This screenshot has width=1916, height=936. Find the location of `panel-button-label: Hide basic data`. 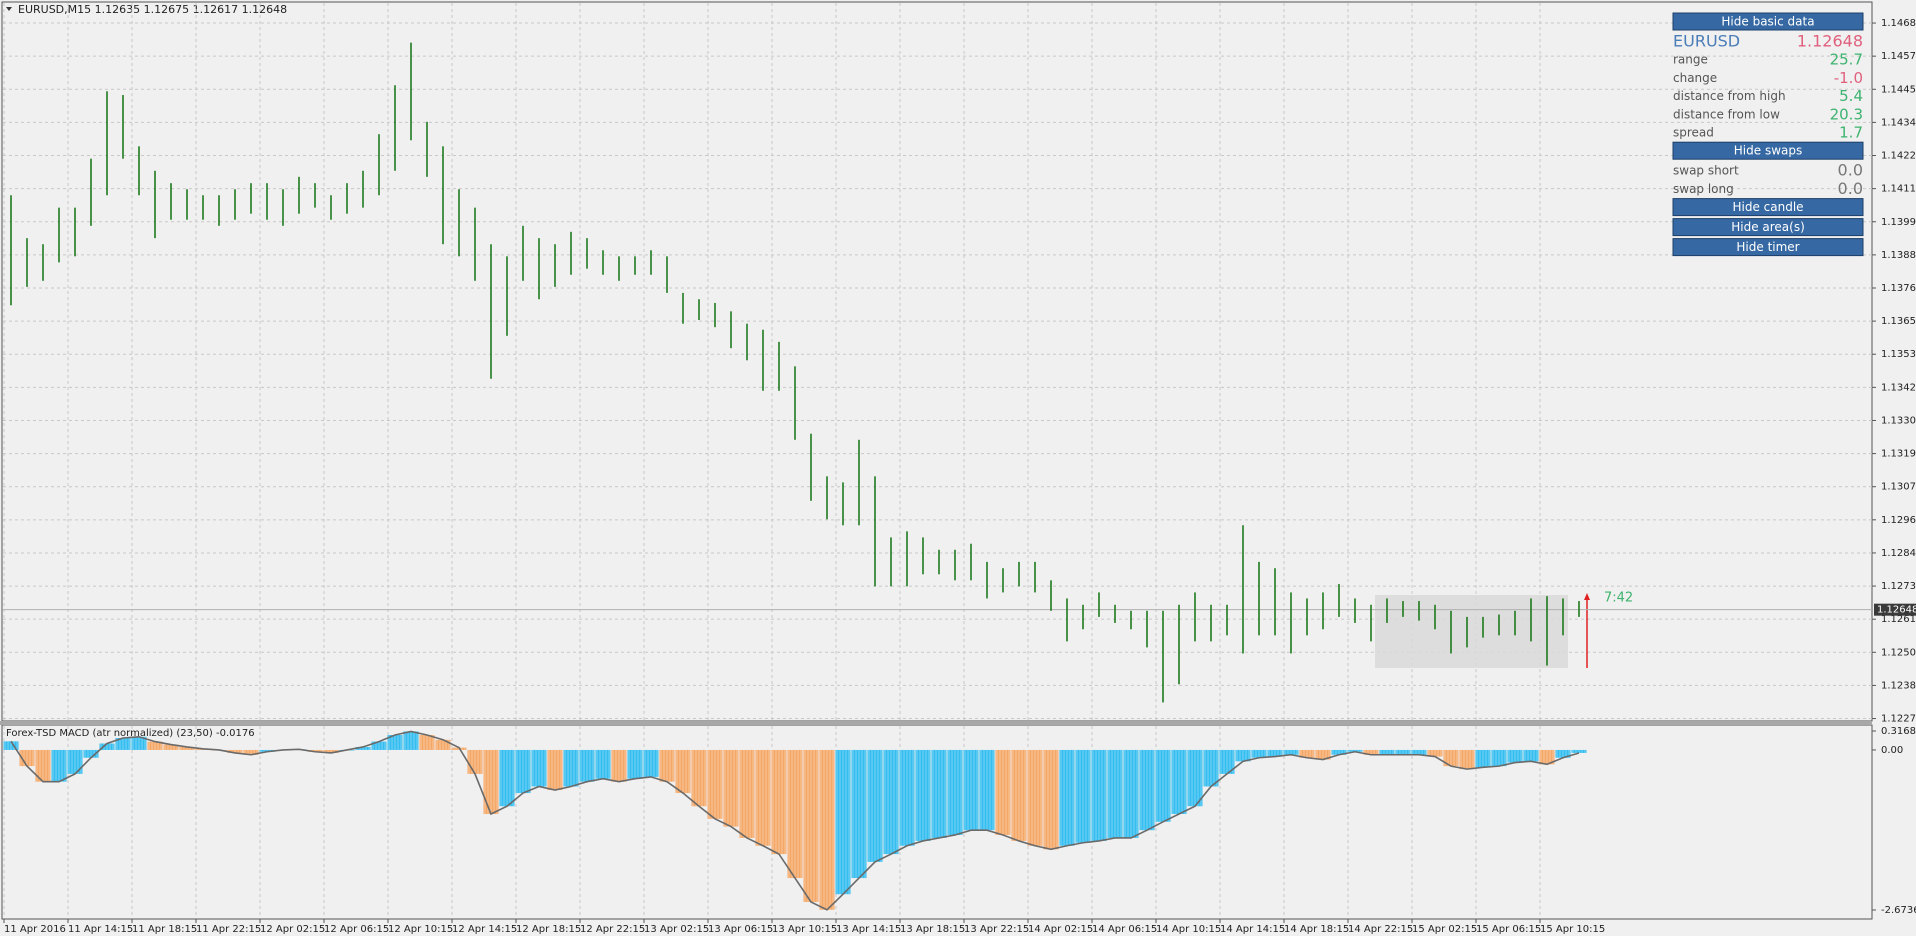

panel-button-label: Hide basic data is located at coordinates (1767, 22).